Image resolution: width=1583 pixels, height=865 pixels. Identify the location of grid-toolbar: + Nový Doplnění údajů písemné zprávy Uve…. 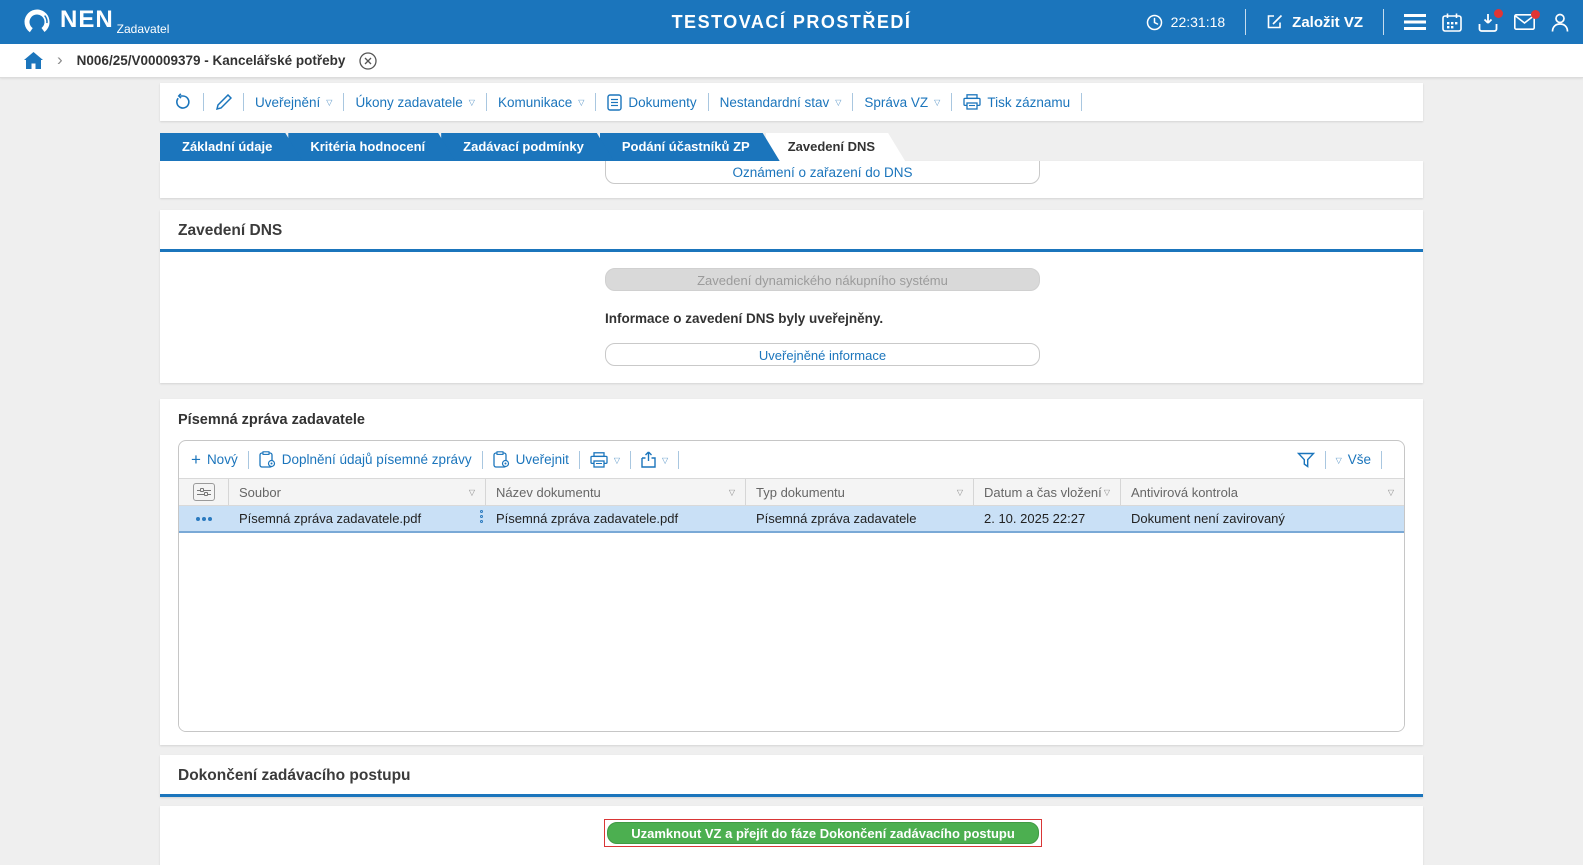
(791, 459).